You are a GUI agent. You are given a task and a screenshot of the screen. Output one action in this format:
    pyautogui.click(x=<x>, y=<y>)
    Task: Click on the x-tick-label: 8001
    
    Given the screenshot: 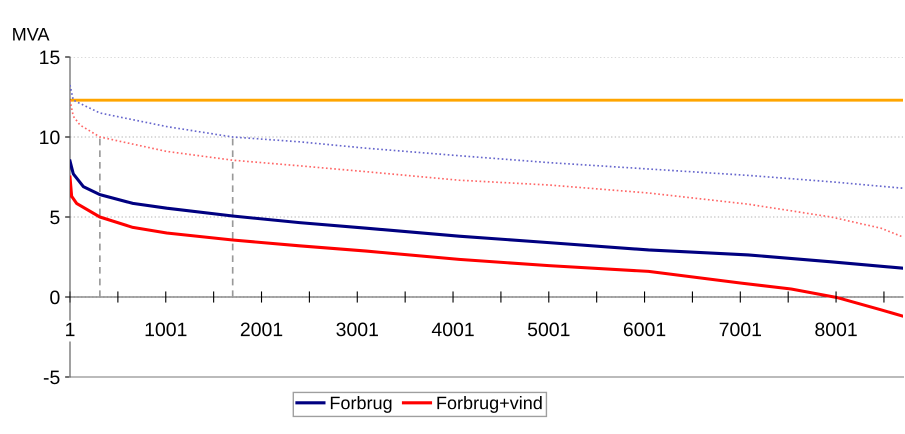 What is the action you would take?
    pyautogui.click(x=836, y=329)
    